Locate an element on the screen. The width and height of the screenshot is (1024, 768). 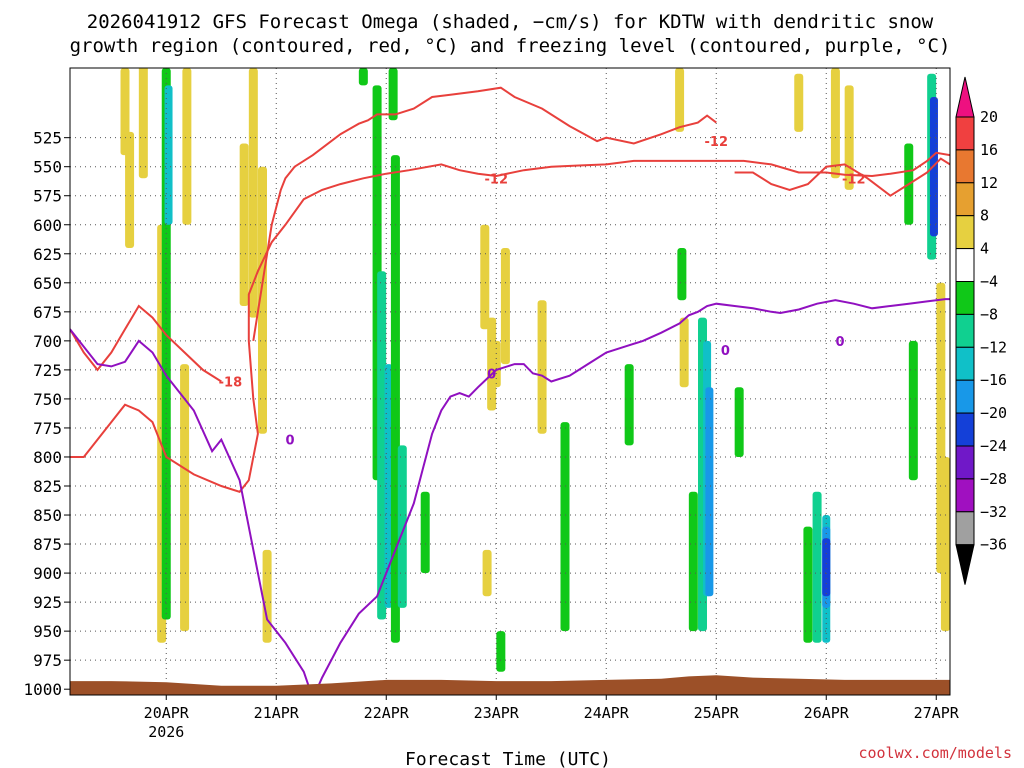
colorbar-tick-label: 20 is located at coordinates (989, 117).